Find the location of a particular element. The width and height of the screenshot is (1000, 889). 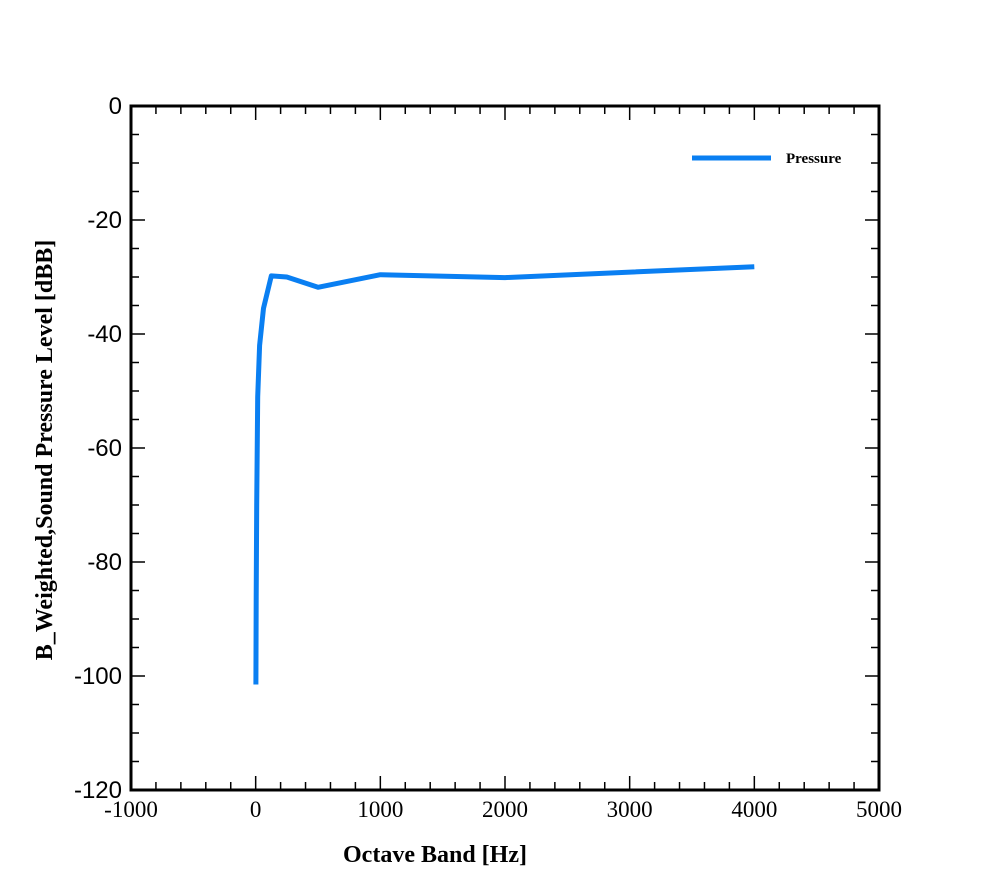

x-tick-labels: -1000 0 1000 2000 3000 4000 5000 is located at coordinates (503, 809).